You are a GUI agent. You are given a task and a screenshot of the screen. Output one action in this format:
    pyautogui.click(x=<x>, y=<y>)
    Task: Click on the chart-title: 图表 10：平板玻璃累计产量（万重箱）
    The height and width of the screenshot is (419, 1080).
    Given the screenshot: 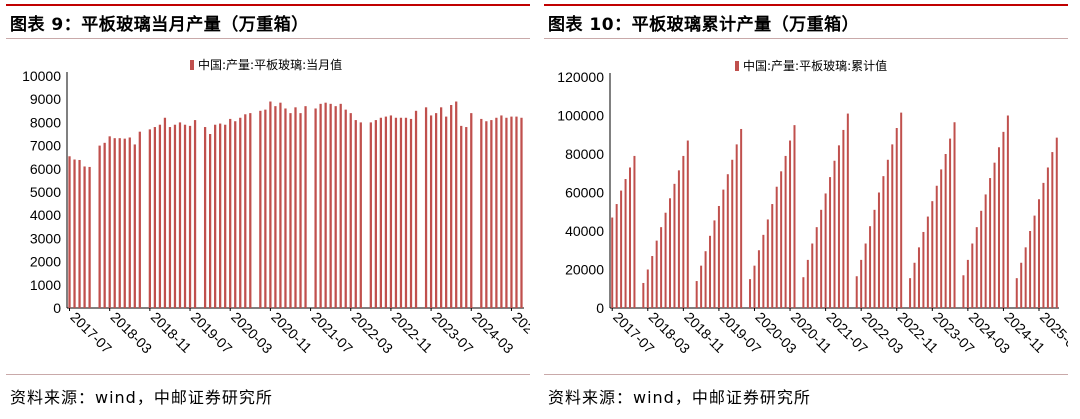 What is the action you would take?
    pyautogui.click(x=704, y=25)
    